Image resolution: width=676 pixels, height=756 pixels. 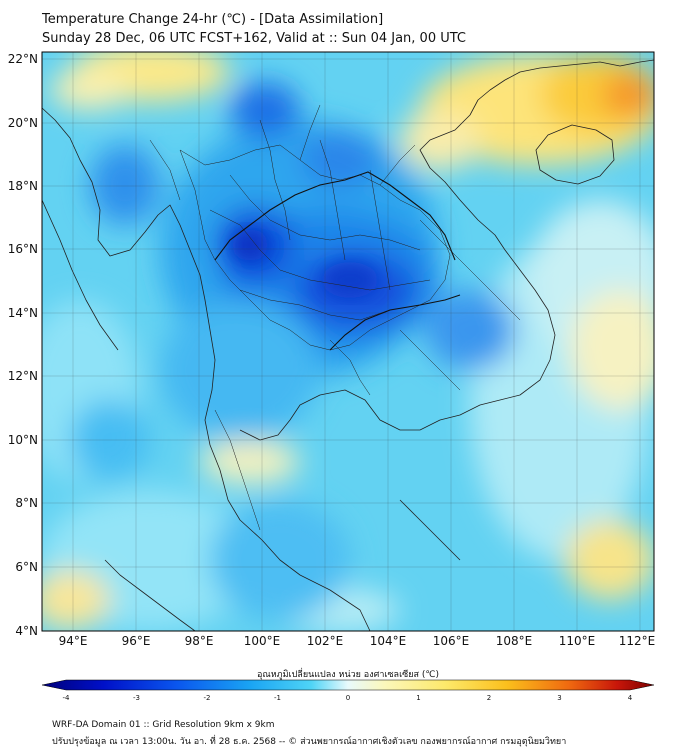 What do you see at coordinates (262, 641) in the screenshot?
I see `lon-label-100: 100°E` at bounding box center [262, 641].